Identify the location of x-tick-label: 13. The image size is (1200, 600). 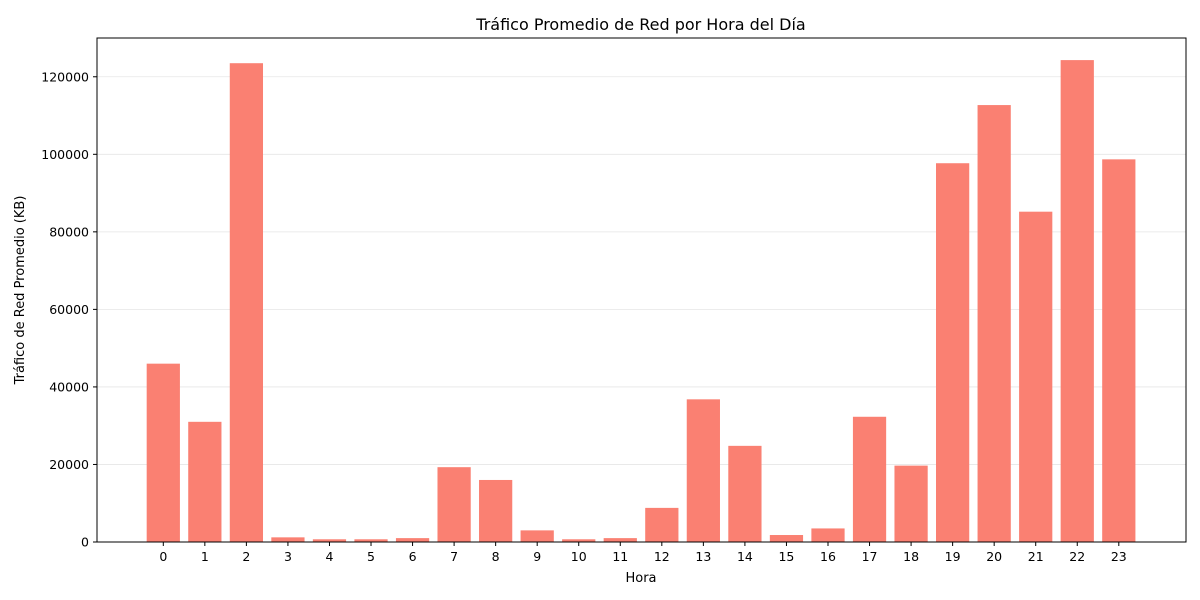
(703, 556).